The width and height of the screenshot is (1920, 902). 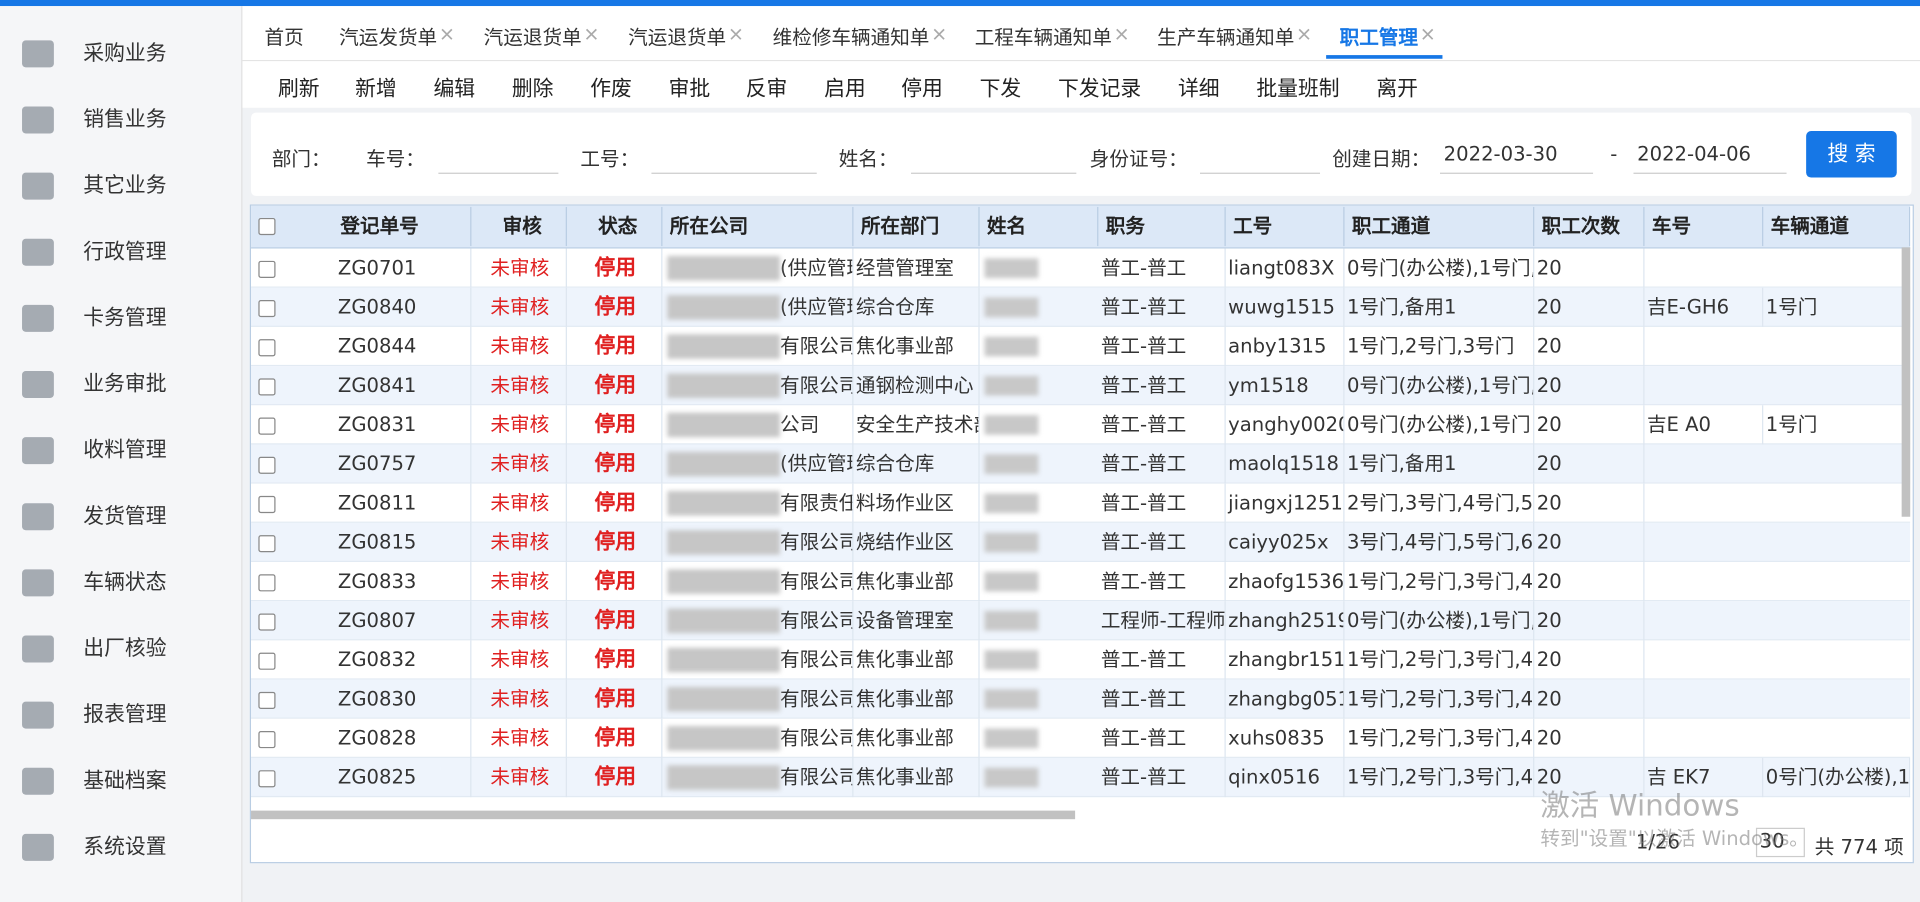 I want to click on table-cell: ZG0832, so click(x=377, y=660).